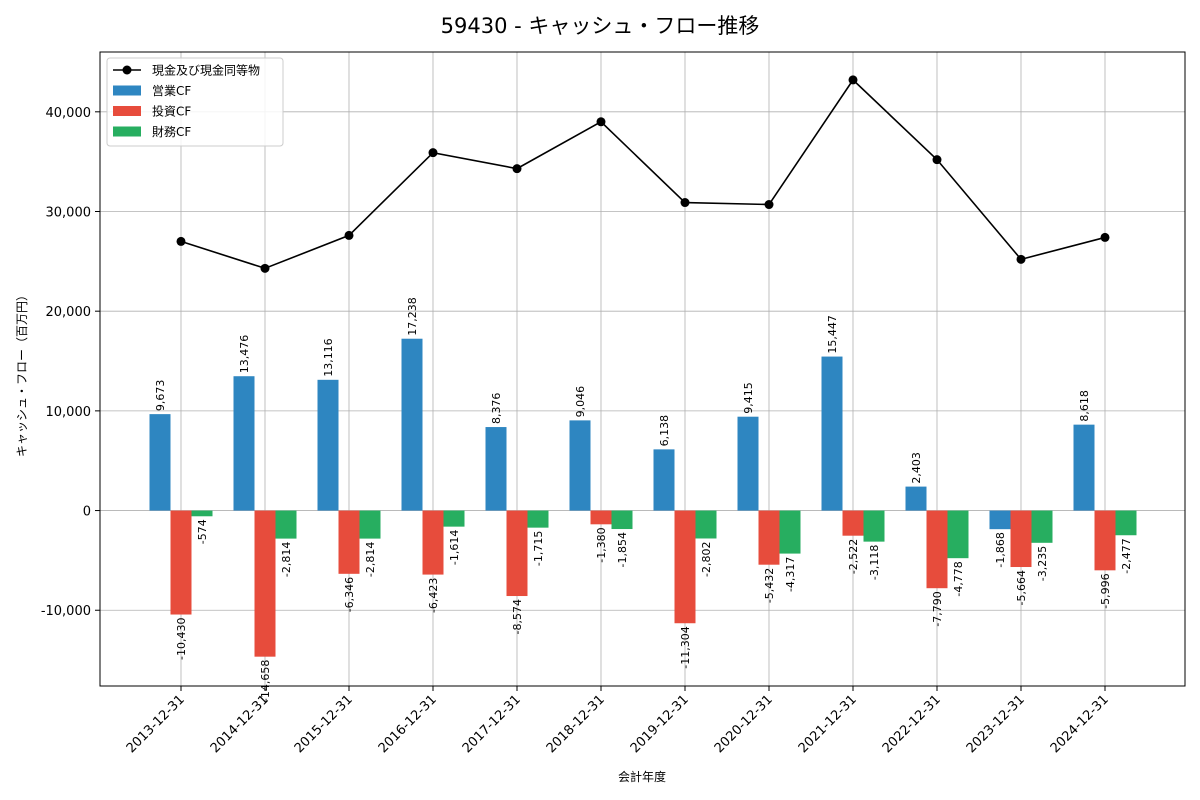 The width and height of the screenshot is (1200, 800). I want to click on data-label: -8,574, so click(517, 616).